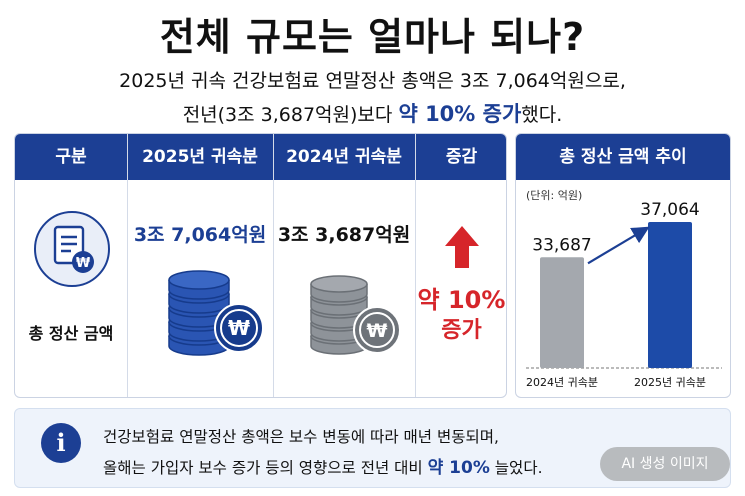 This screenshot has width=745, height=496. Describe the element at coordinates (462, 247) in the screenshot. I see `up-arrow-icon` at that location.